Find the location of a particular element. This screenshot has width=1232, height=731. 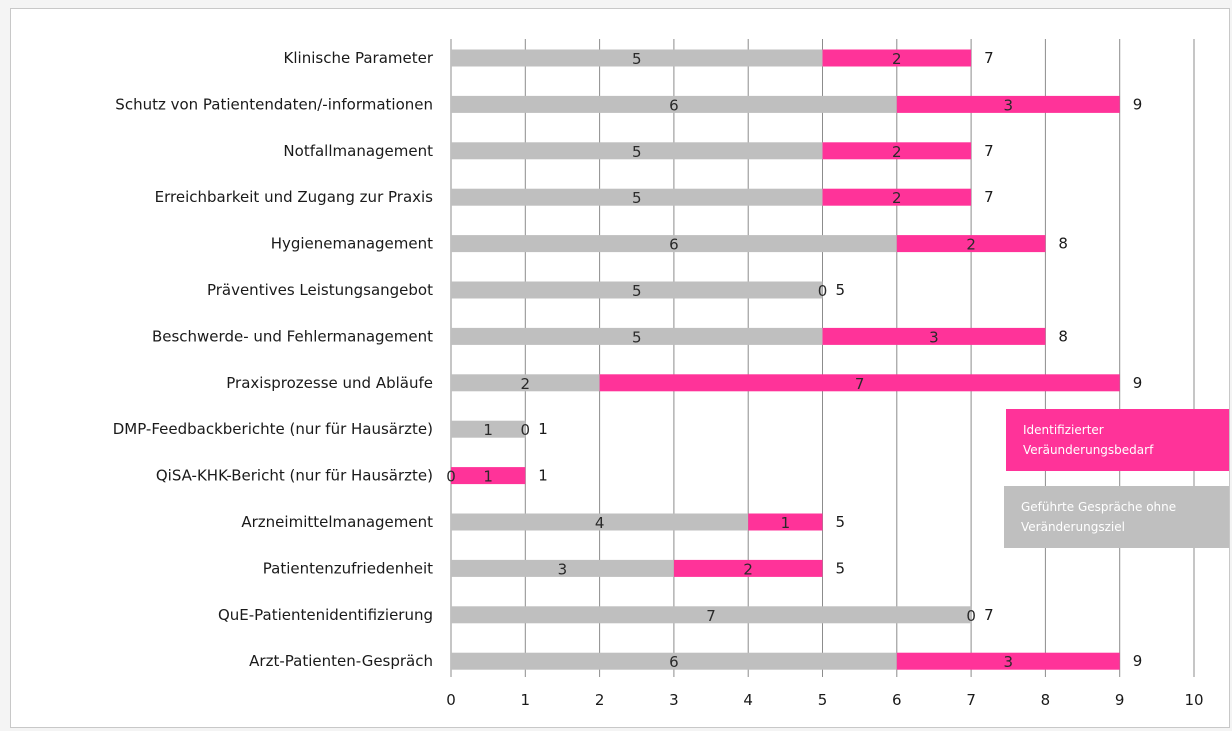

x-tick-label: 5 is located at coordinates (823, 700).